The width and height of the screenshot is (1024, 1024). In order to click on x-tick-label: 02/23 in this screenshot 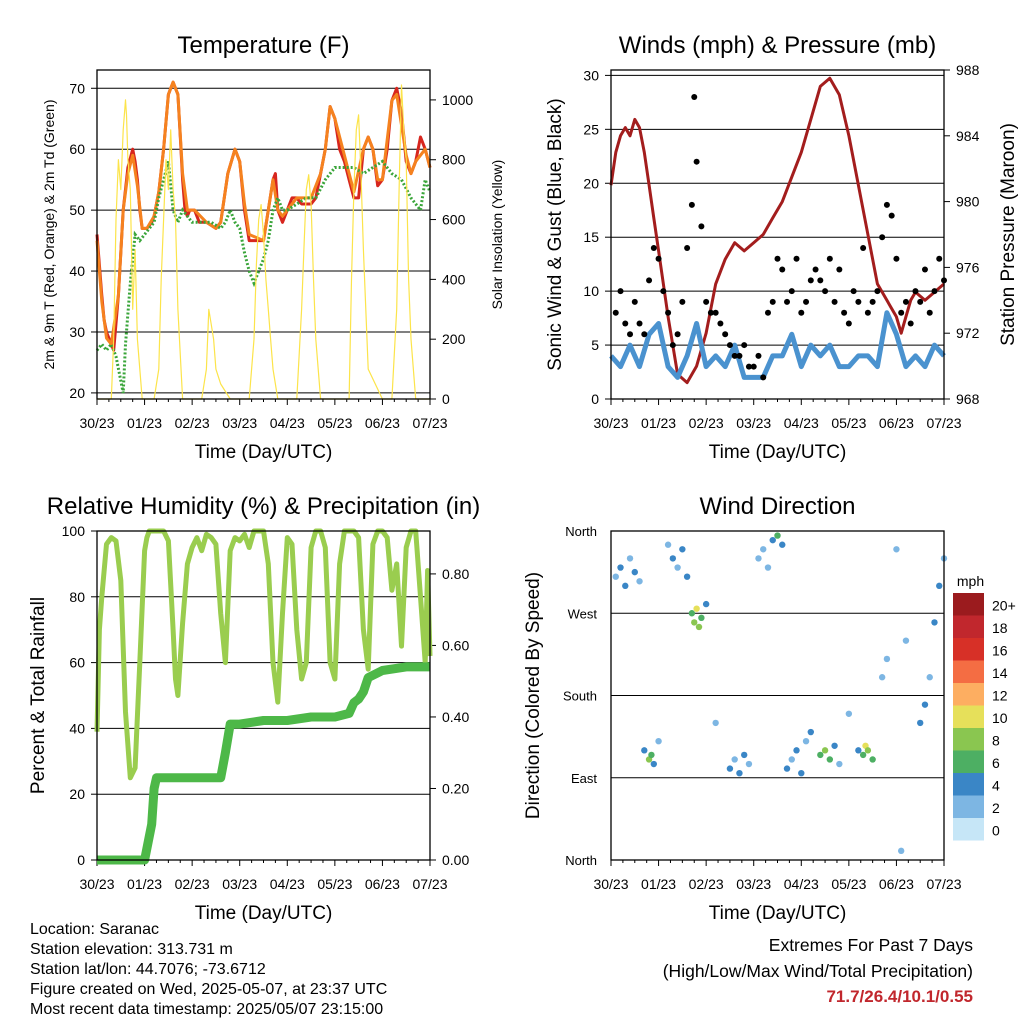, I will do `click(706, 423)`.